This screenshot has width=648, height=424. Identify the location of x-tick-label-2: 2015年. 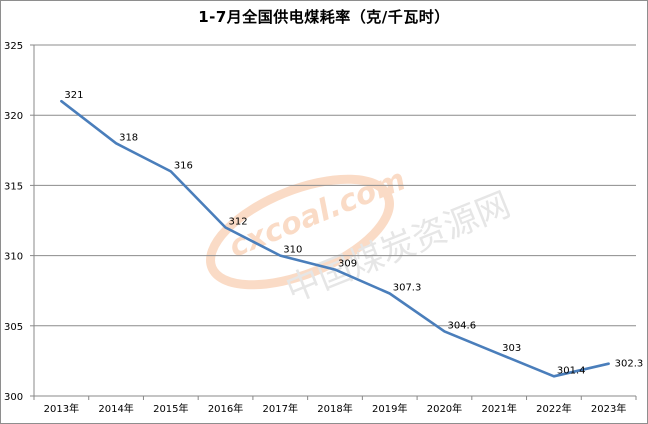
(170, 408).